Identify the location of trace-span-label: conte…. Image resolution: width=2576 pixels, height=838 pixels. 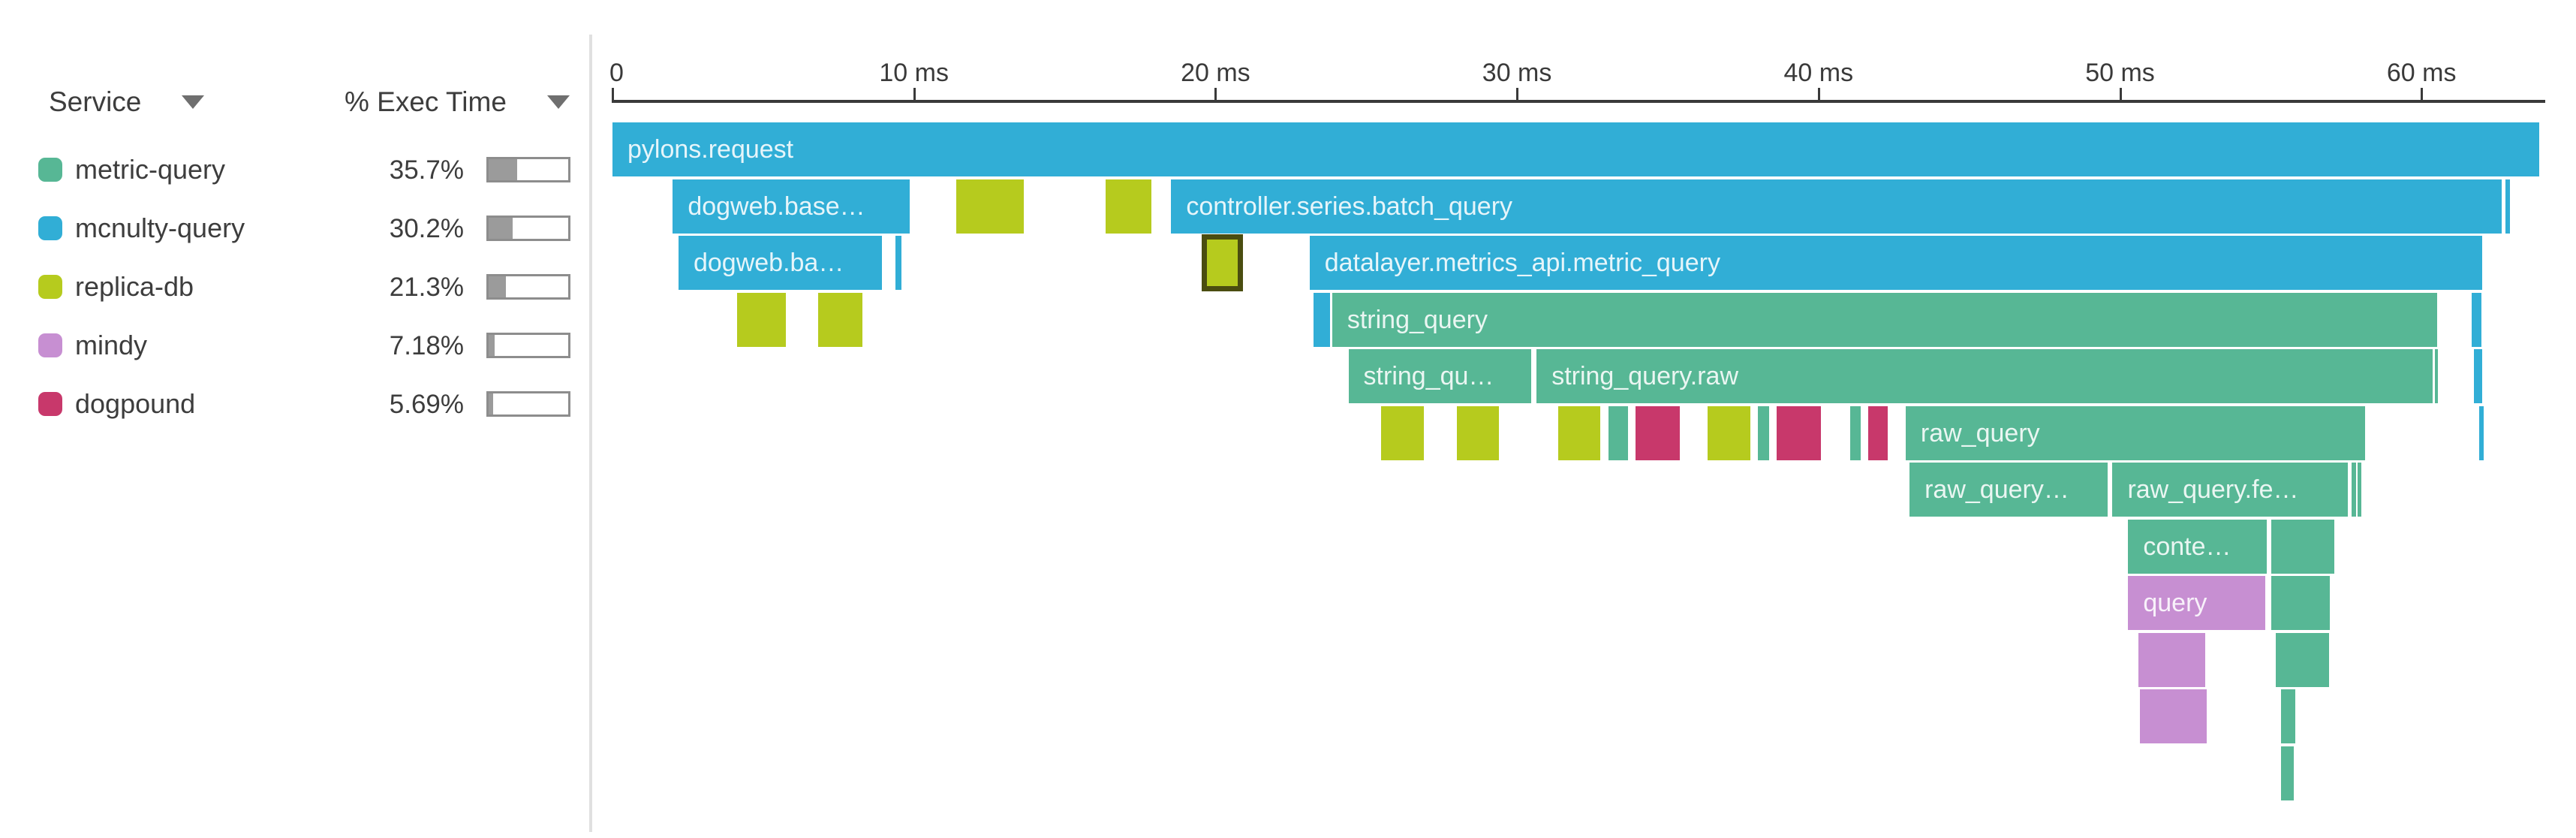
(2187, 546).